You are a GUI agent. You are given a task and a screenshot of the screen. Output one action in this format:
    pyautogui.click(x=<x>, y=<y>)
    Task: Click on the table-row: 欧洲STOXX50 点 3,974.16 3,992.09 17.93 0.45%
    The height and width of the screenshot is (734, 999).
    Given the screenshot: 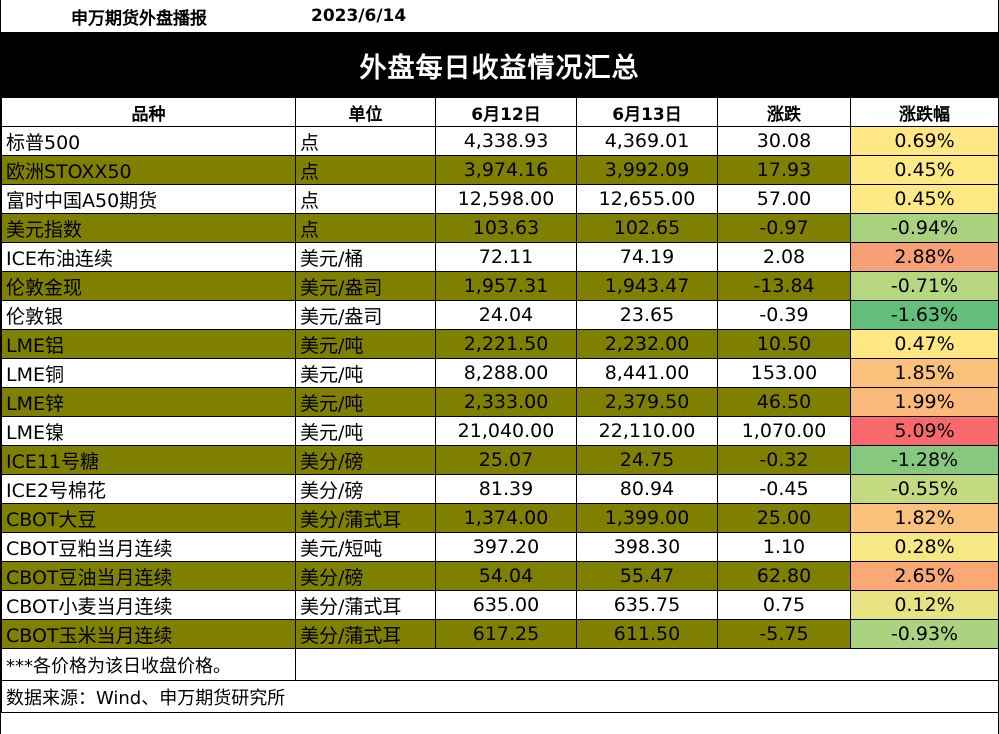 What is the action you would take?
    pyautogui.click(x=500, y=170)
    